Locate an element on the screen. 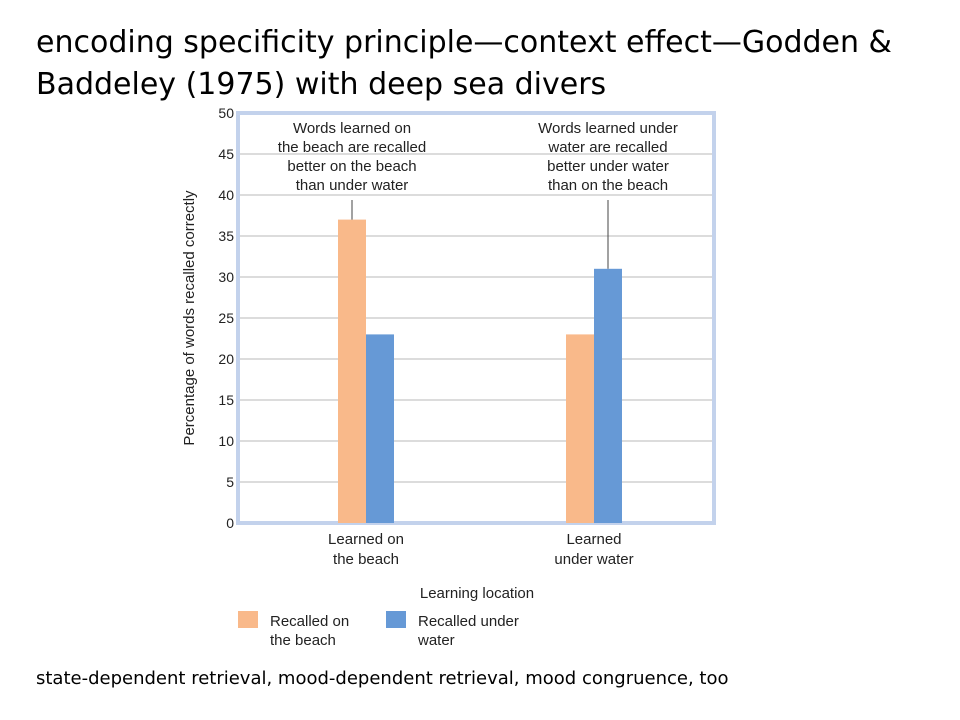 The height and width of the screenshot is (720, 960). x-category-labels: Learned on the beach Learned under water is located at coordinates (481, 549).